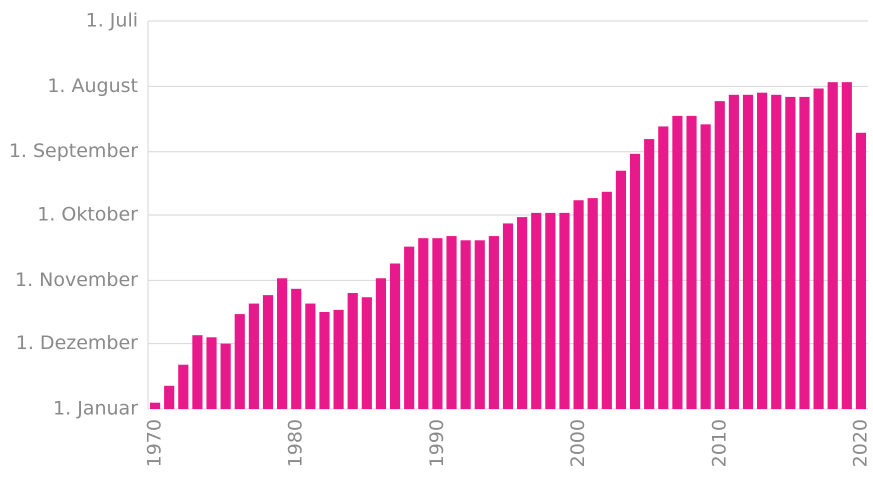  What do you see at coordinates (76, 280) in the screenshot?
I see `y-tick-label: 1. November` at bounding box center [76, 280].